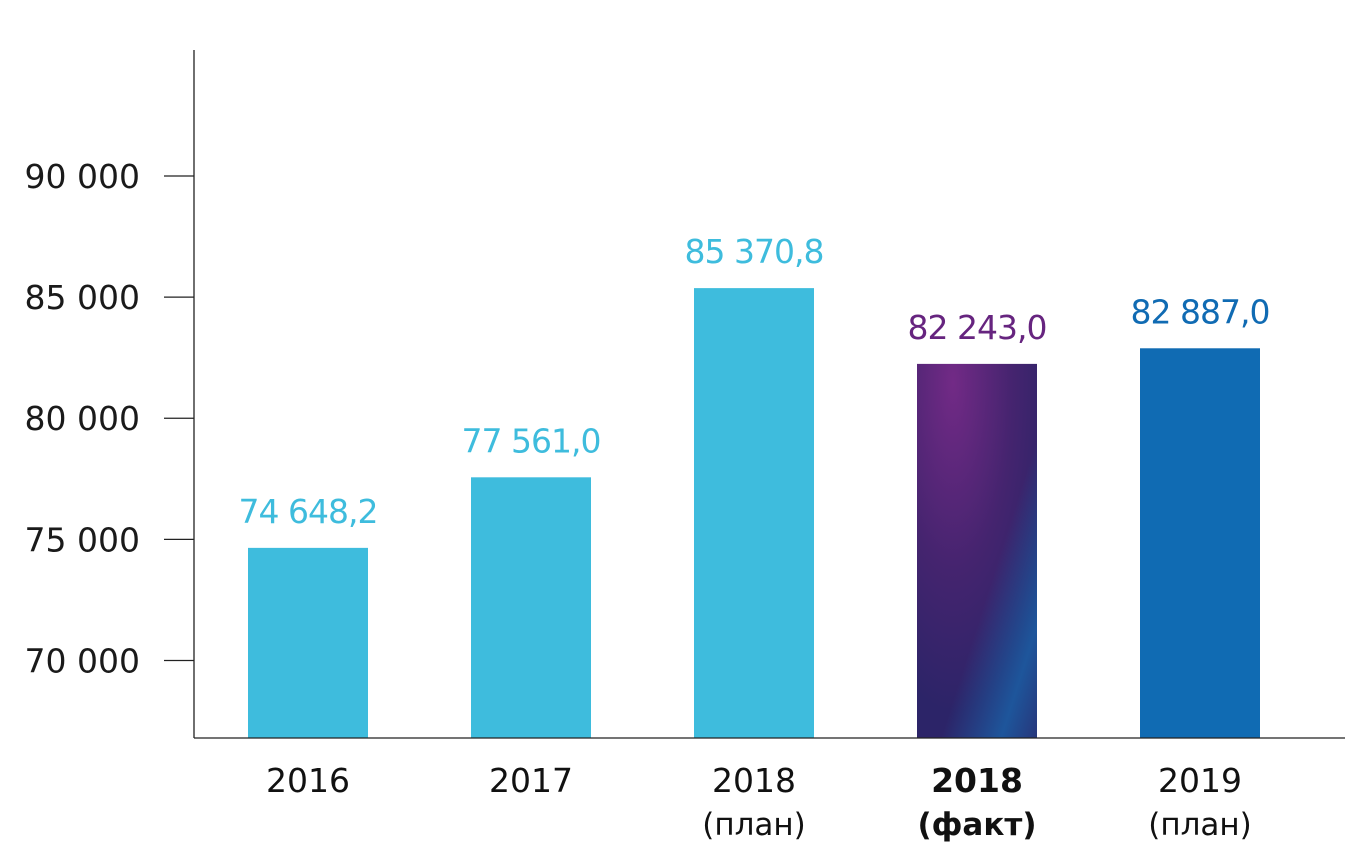 The image size is (1359, 856). What do you see at coordinates (82, 176) in the screenshot?
I see `y-tick-label: 90 000` at bounding box center [82, 176].